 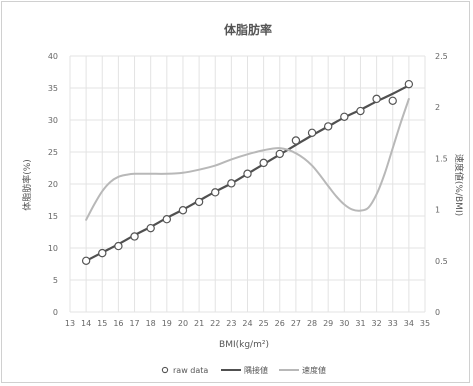 I want to click on x-tick-label: 24, so click(x=247, y=323).